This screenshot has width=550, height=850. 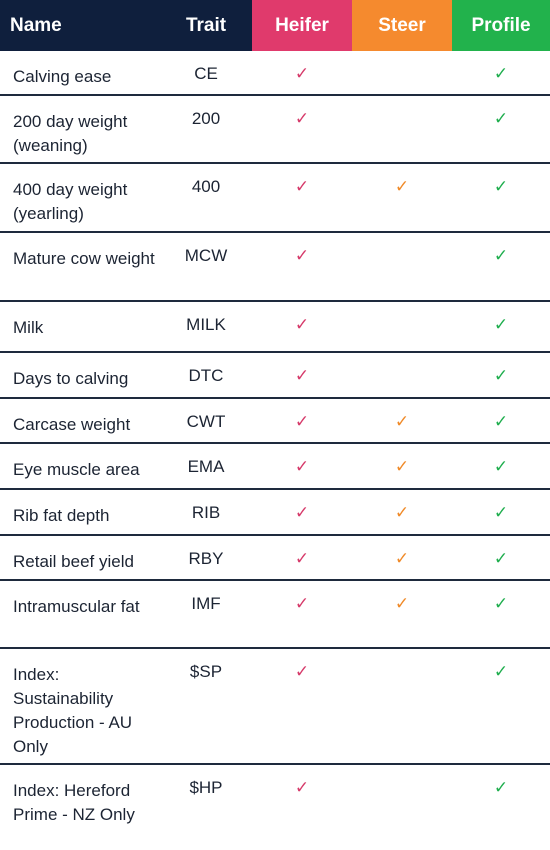 I want to click on trait-name-cell: Mature cow weight, so click(x=84, y=258).